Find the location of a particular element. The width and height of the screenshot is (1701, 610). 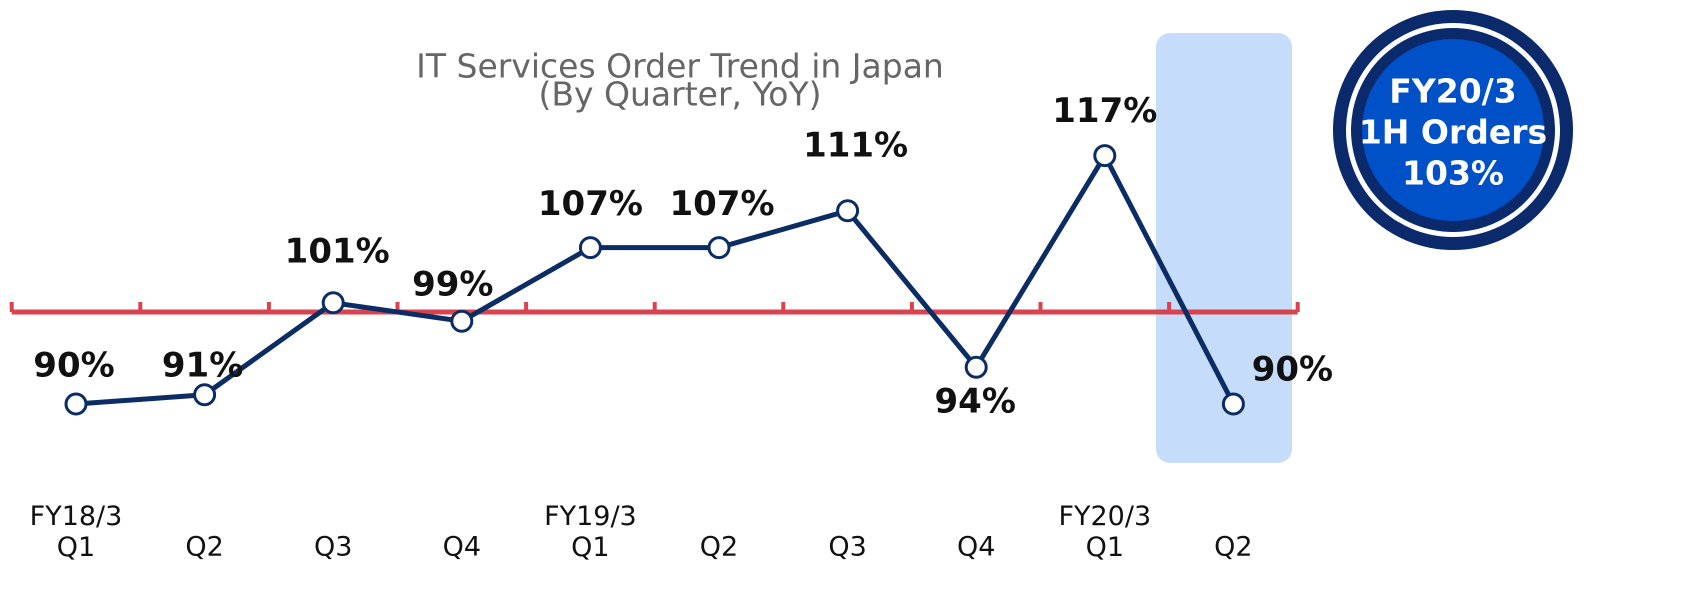

data-label: 99% is located at coordinates (452, 285).